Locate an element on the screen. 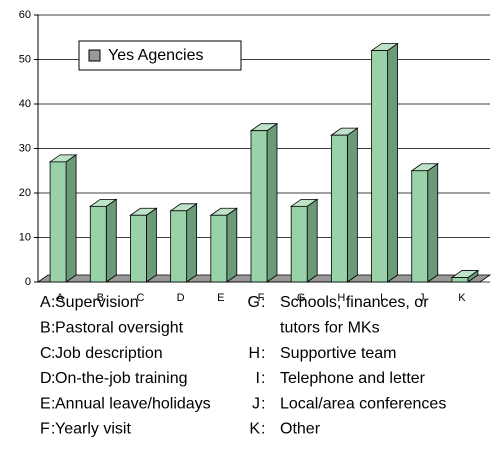  legend-swatch is located at coordinates (94, 55).